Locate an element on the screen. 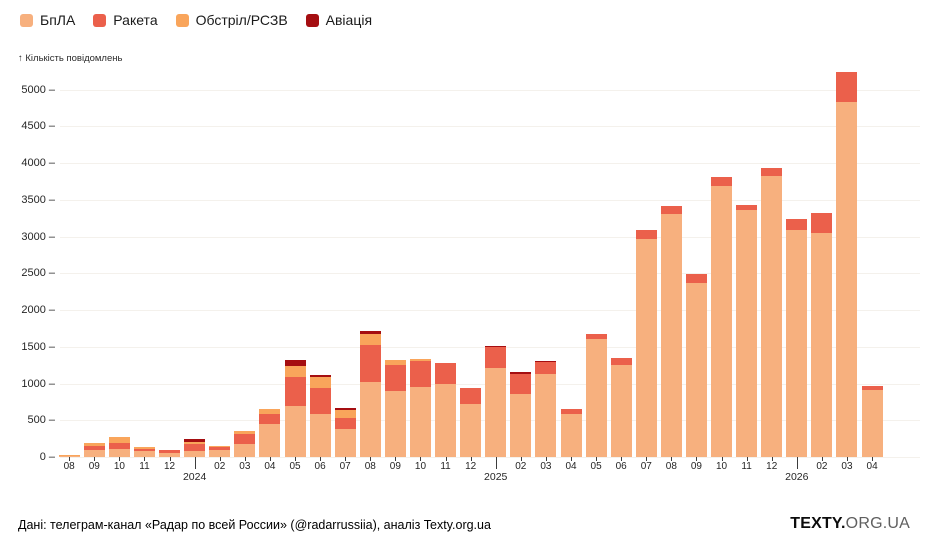 This screenshot has height=555, width=925. logo-bold-text: TEXTY. is located at coordinates (818, 523).